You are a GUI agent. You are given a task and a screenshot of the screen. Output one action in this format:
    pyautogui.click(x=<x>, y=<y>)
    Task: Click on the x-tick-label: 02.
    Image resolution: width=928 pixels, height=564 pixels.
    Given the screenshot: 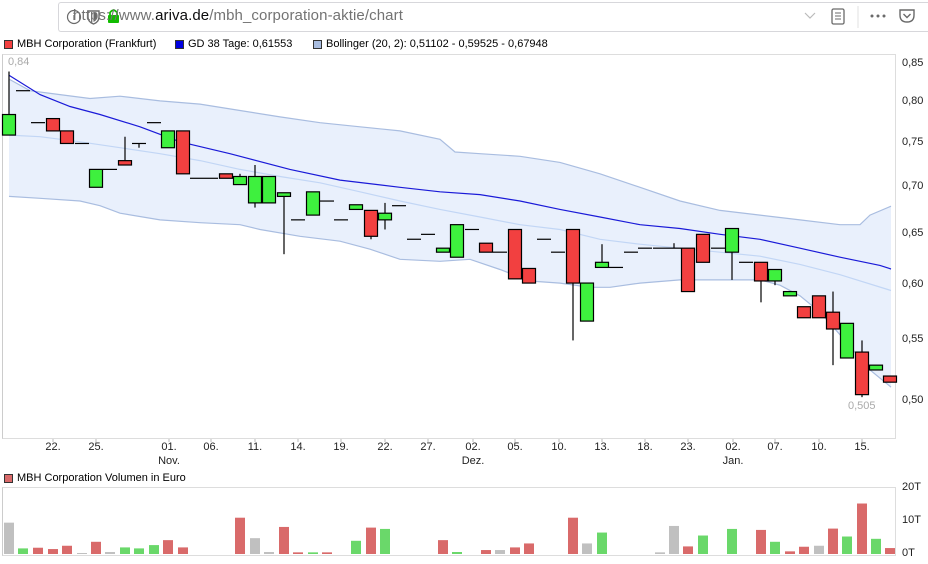 What is the action you would take?
    pyautogui.click(x=733, y=447)
    